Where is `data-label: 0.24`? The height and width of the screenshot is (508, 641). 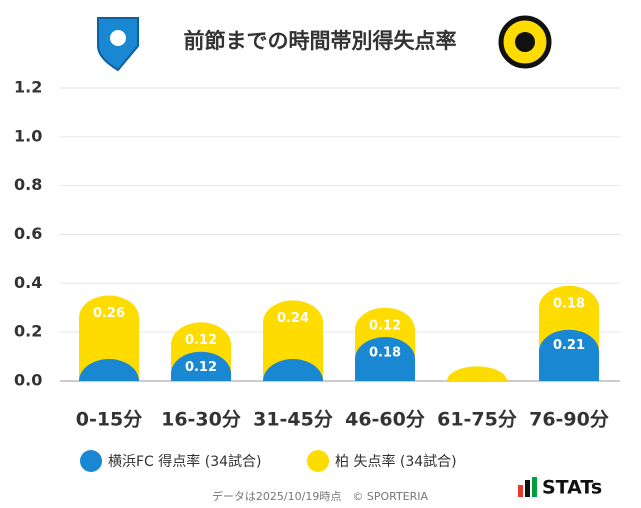
data-label: 0.24 is located at coordinates (293, 318).